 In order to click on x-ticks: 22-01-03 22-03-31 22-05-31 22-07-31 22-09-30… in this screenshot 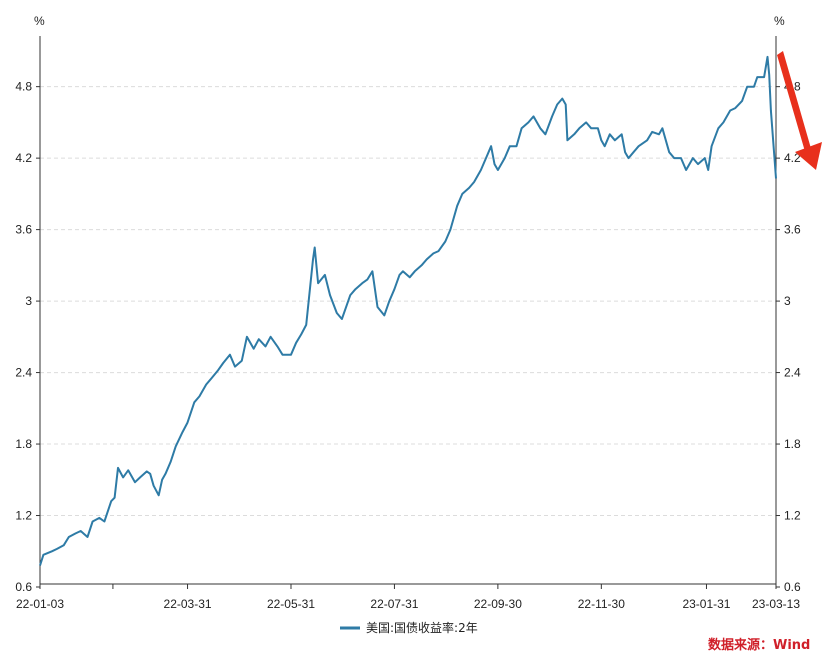, I will do `click(408, 597)`.